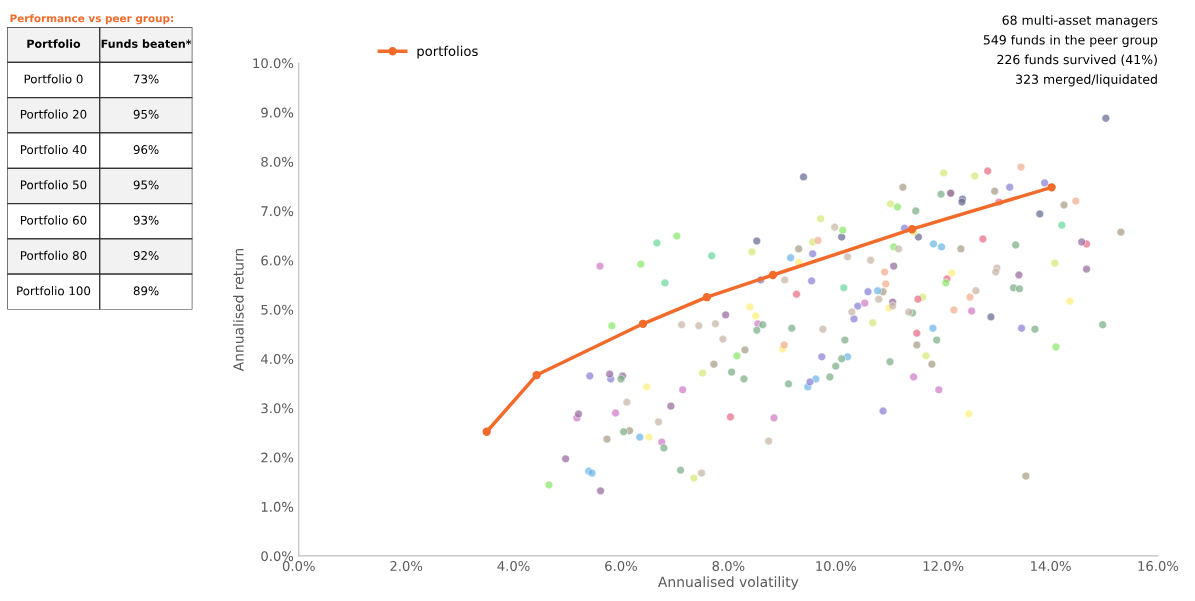 Image resolution: width=1195 pixels, height=601 pixels. I want to click on y-tick-label: 1.0%, so click(277, 506).